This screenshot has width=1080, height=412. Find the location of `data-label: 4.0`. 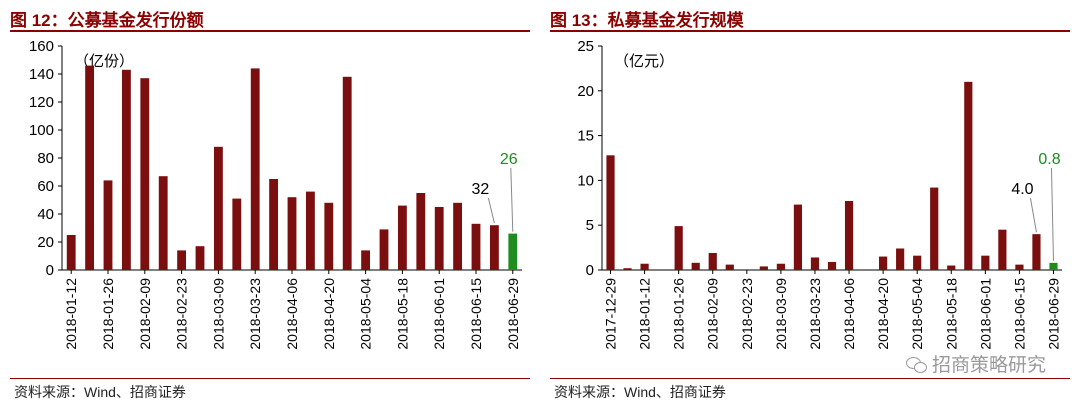

data-label: 4.0 is located at coordinates (1022, 189).